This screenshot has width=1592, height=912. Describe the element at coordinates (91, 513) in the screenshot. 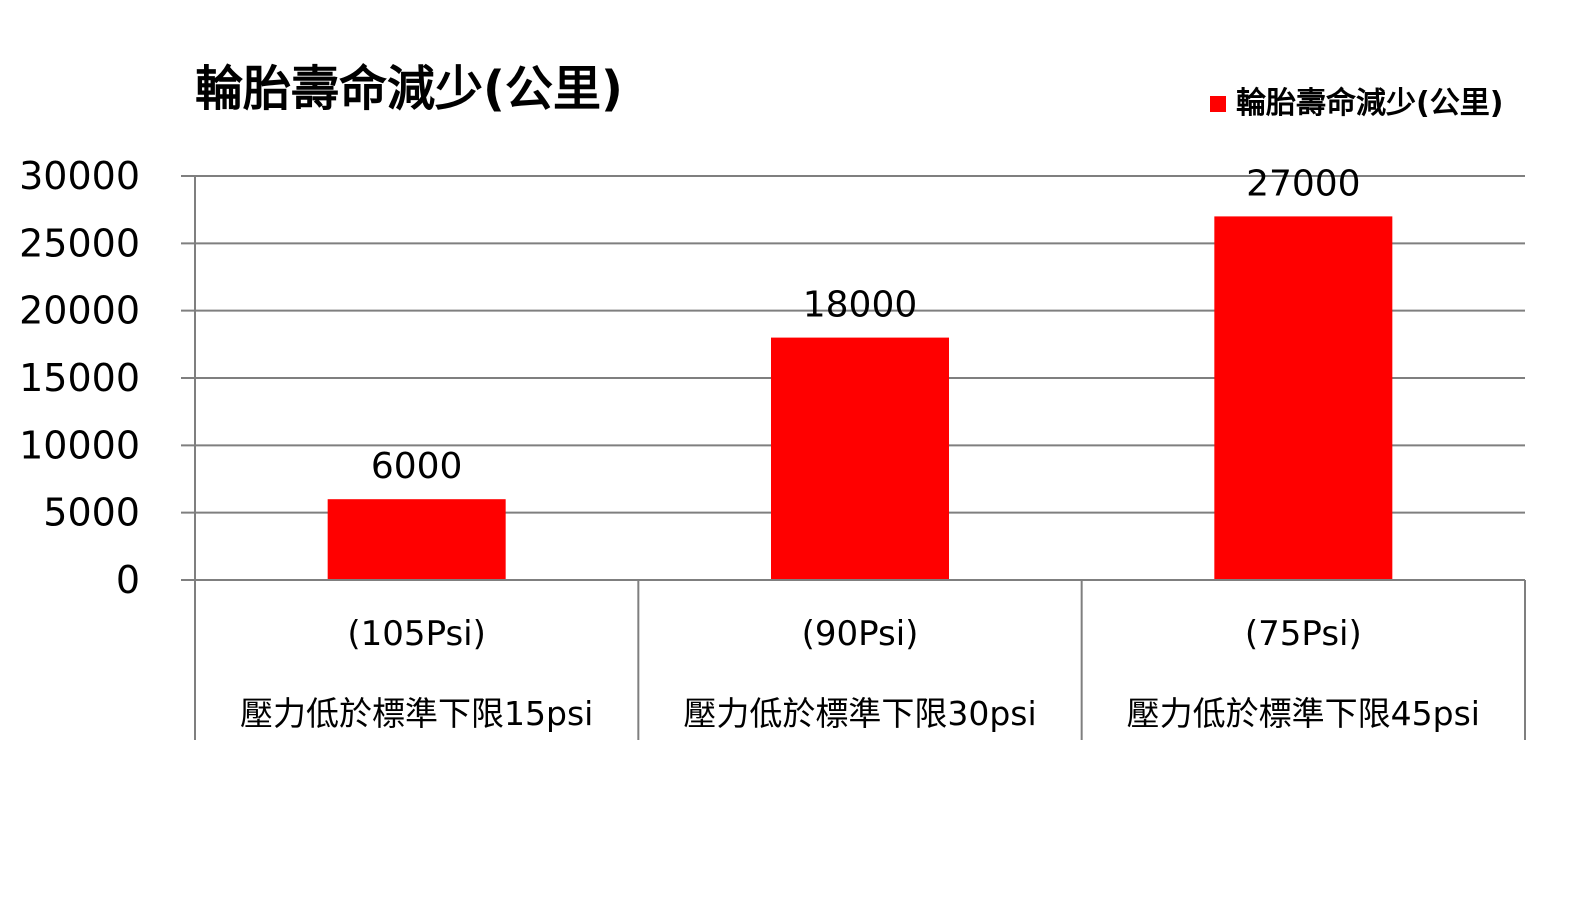

I see `y-tick-label: 5000` at that location.